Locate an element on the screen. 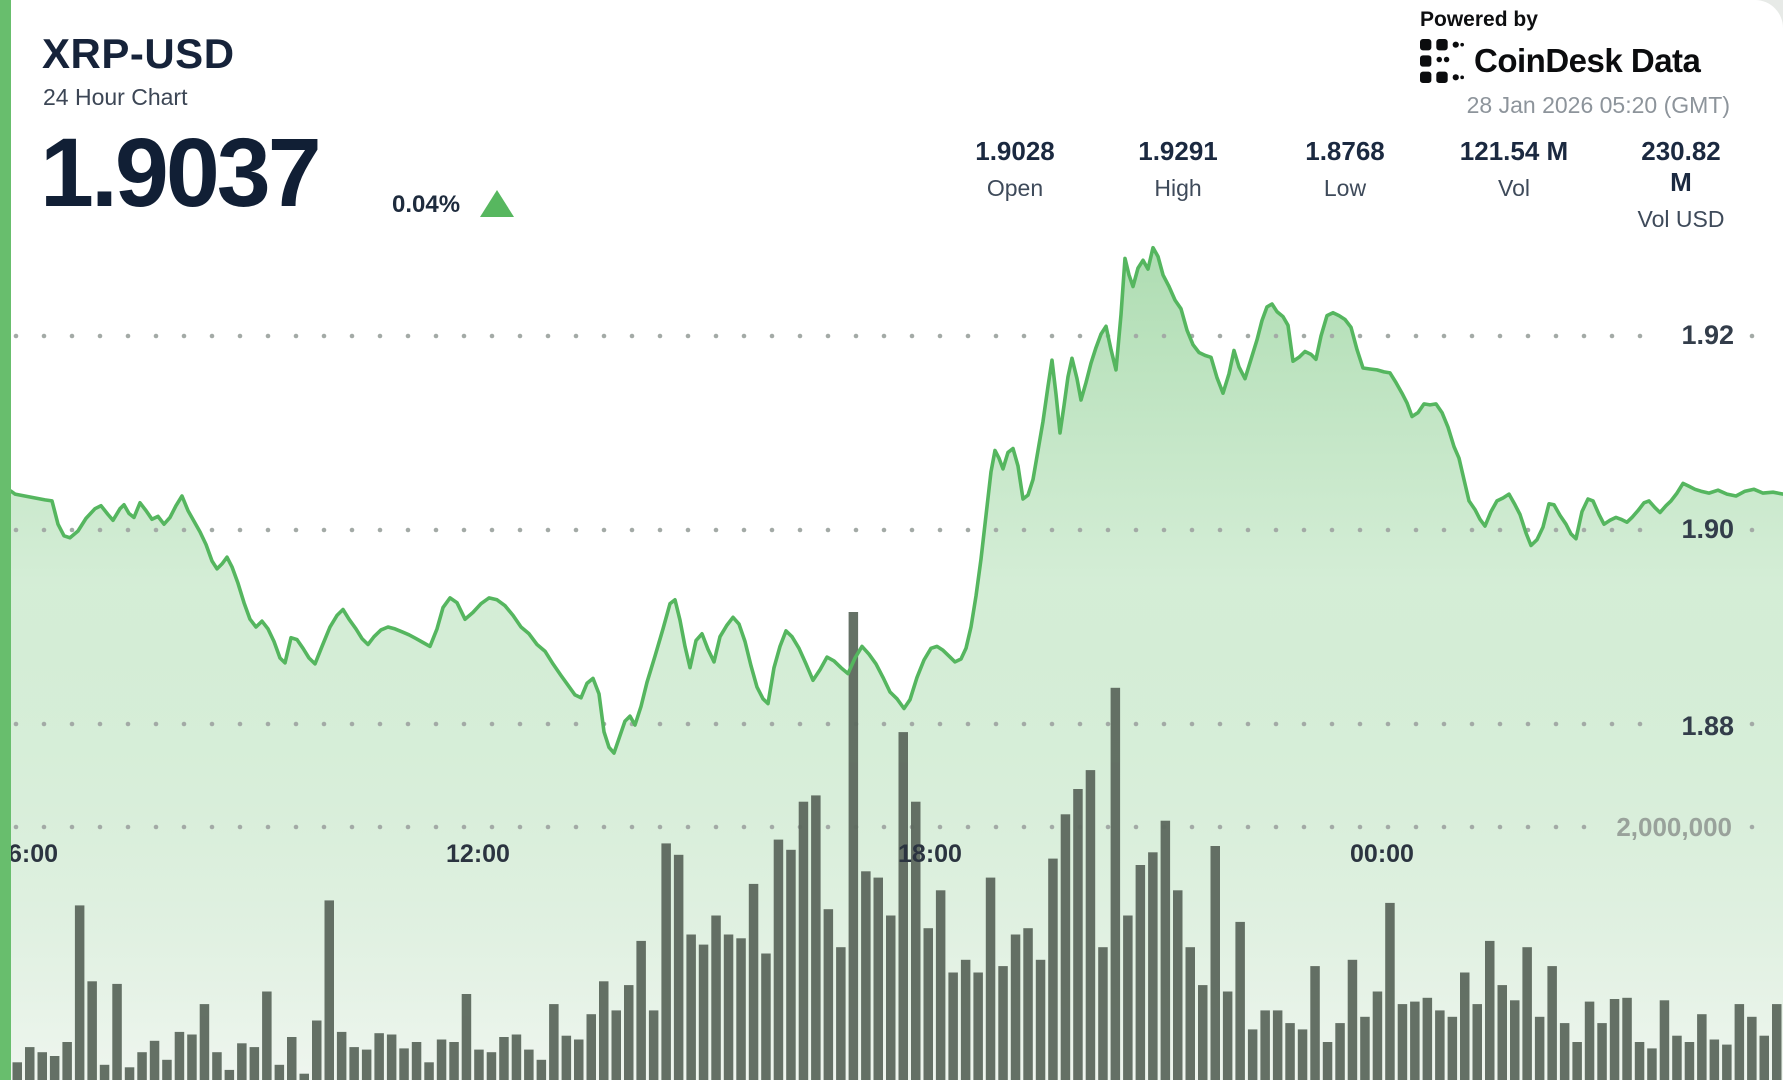 Image resolution: width=1783 pixels, height=1080 pixels. dotted-gridline is located at coordinates (884, 530).